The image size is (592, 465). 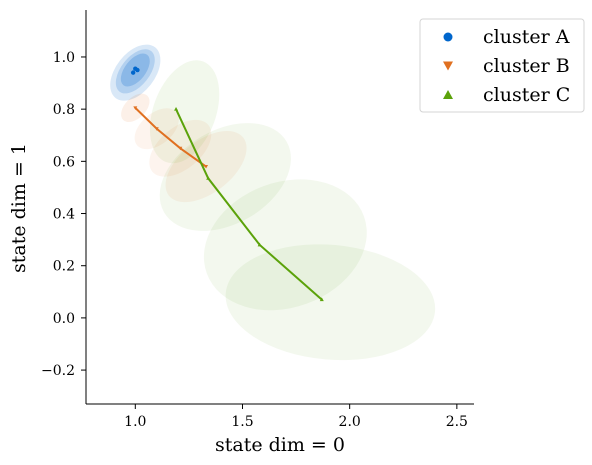 I want to click on y-tick-label: 0.8, so click(x=64, y=110).